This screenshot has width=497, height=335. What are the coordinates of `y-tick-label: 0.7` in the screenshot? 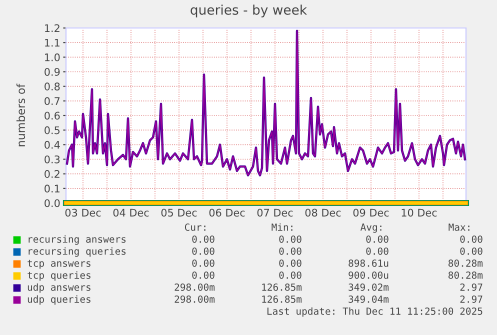 It's located at (52, 101).